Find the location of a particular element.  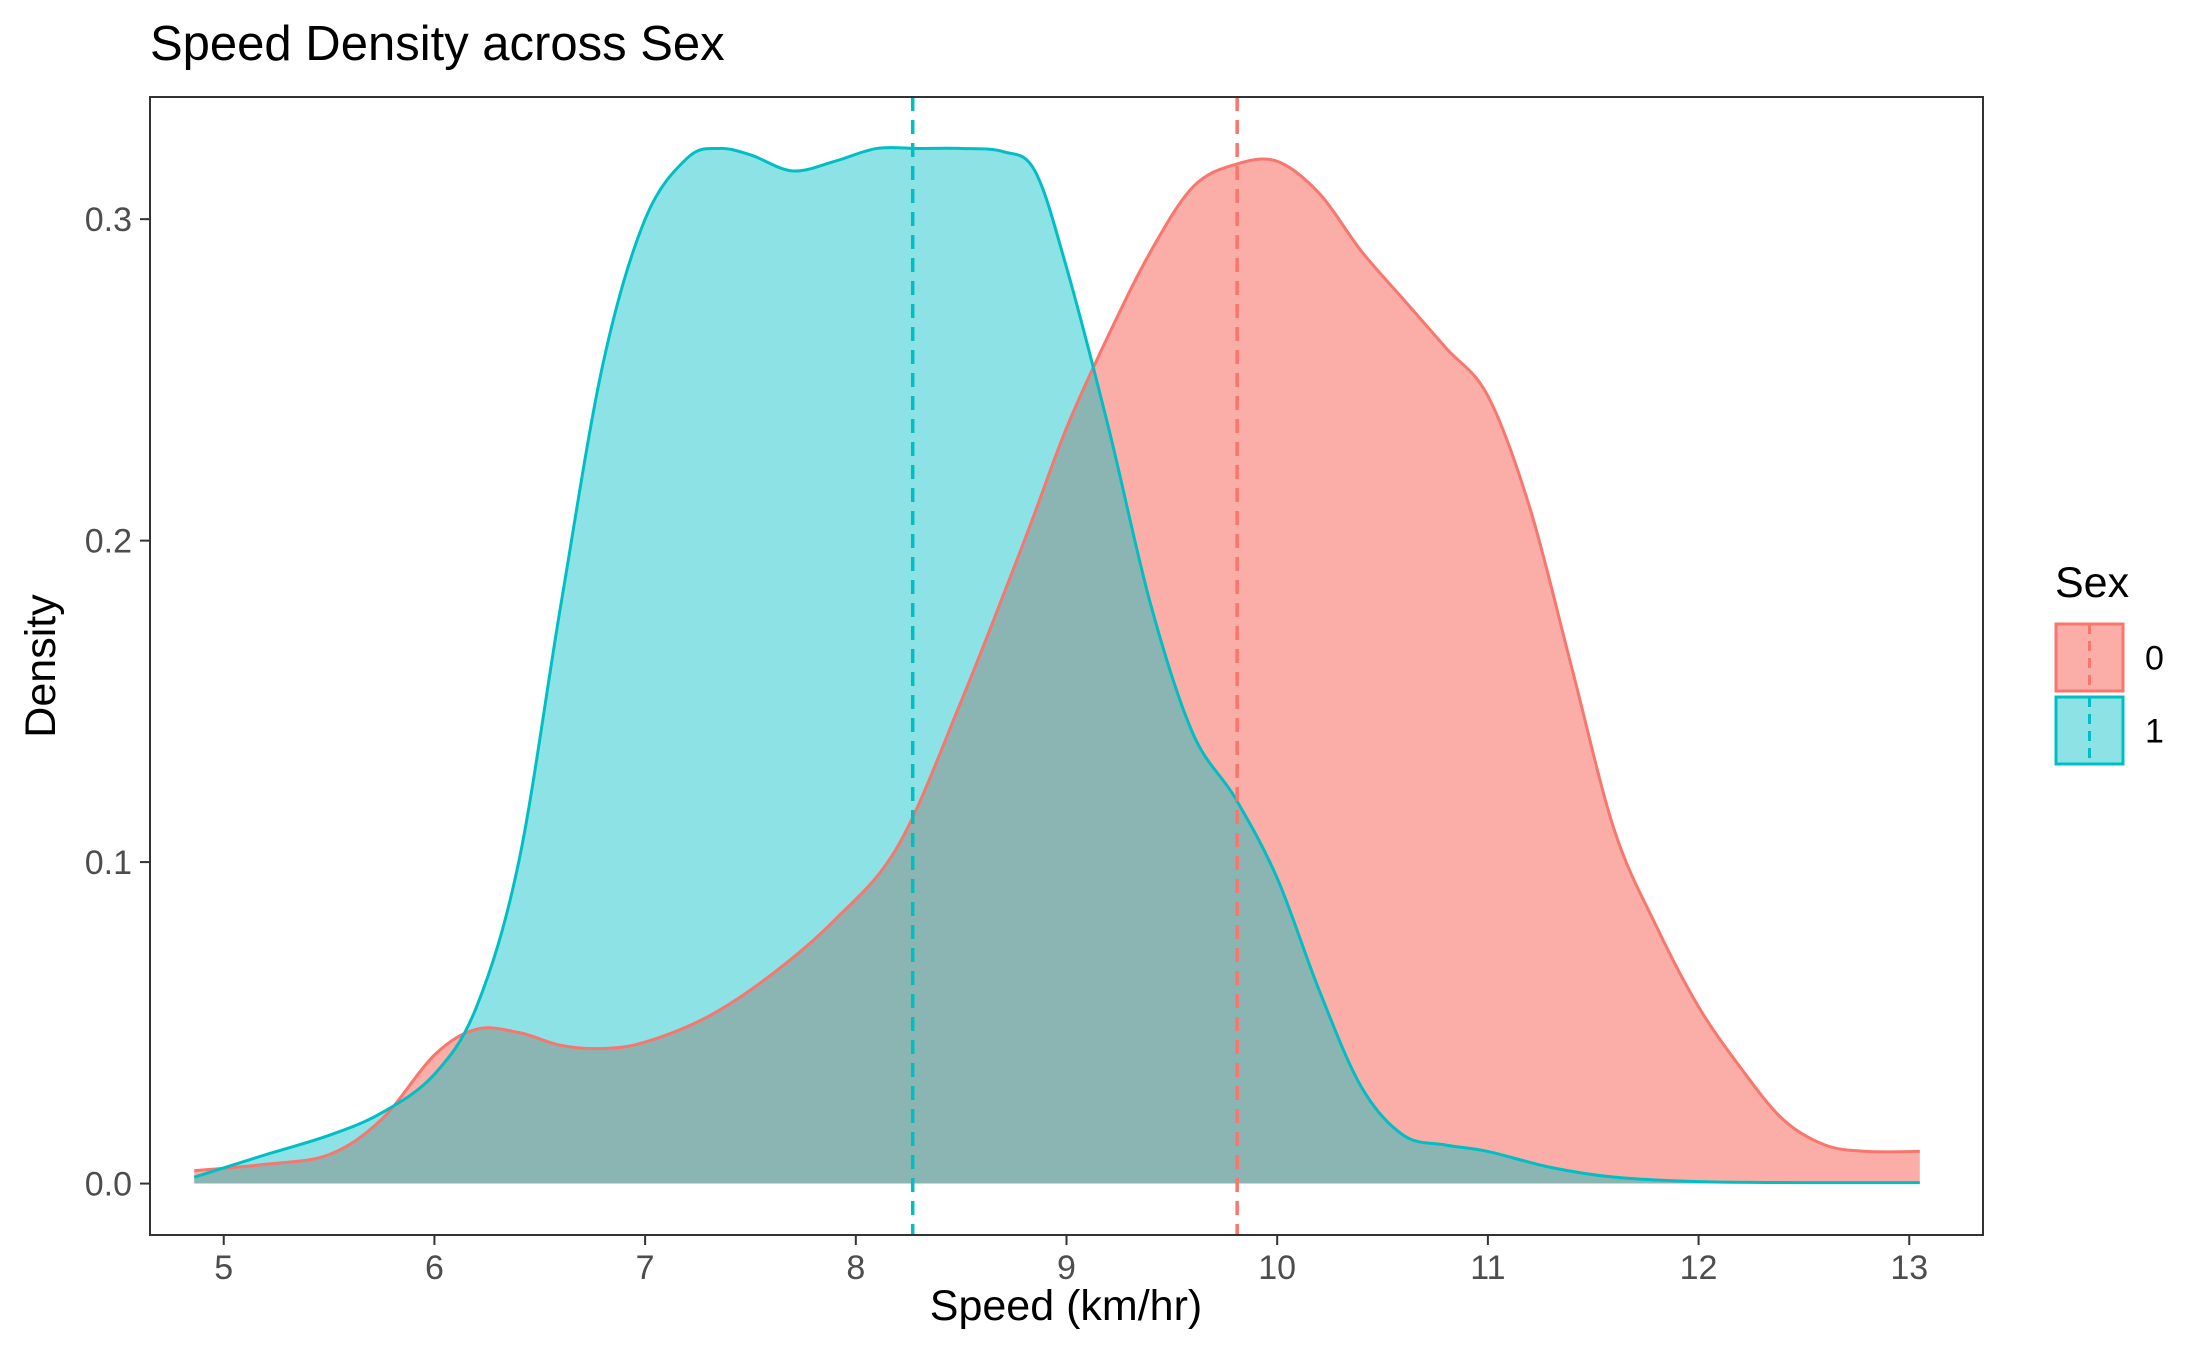

x-tick-label: 12 is located at coordinates (1699, 1268).